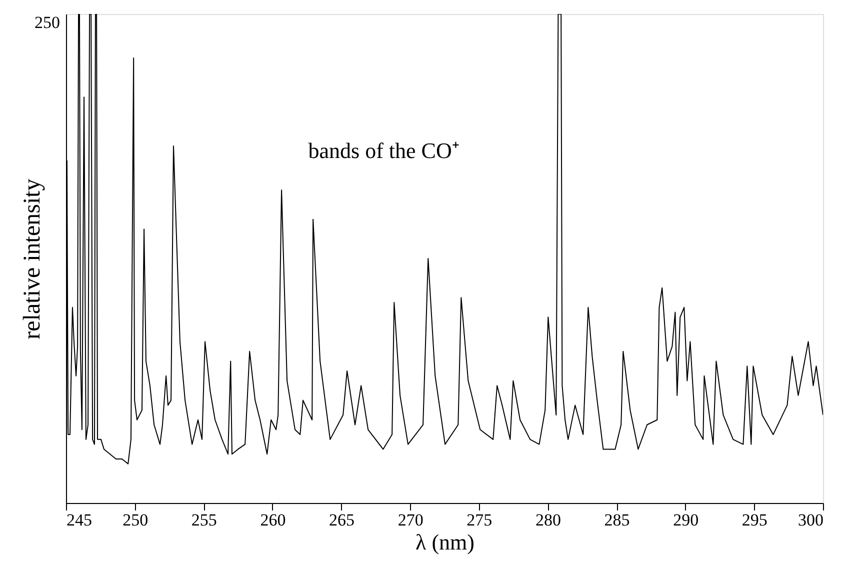 Image resolution: width=846 pixels, height=571 pixels. What do you see at coordinates (479, 520) in the screenshot?
I see `x-tick-label: 275` at bounding box center [479, 520].